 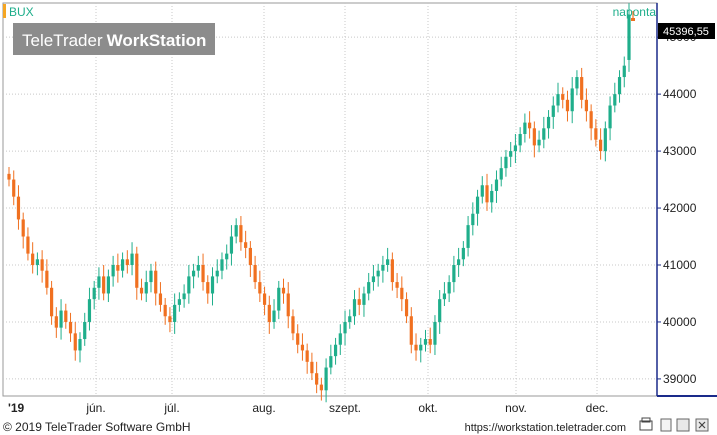 What do you see at coordinates (21, 12) in the screenshot?
I see `symbol-label: BUX` at bounding box center [21, 12].